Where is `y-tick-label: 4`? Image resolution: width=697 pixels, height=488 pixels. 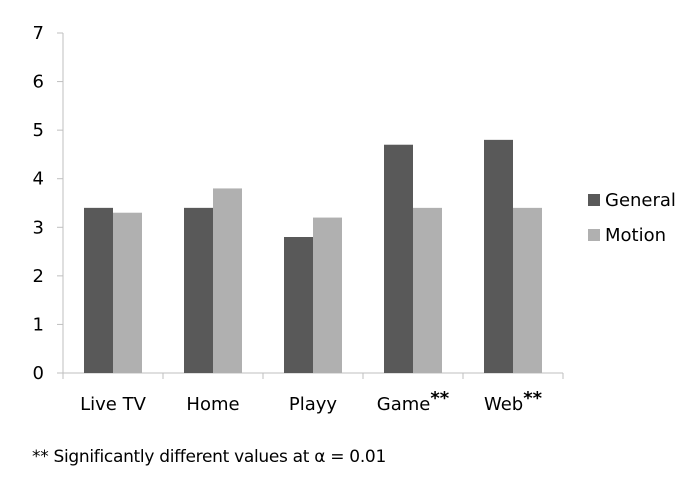 y-tick-label: 4 is located at coordinates (38, 179).